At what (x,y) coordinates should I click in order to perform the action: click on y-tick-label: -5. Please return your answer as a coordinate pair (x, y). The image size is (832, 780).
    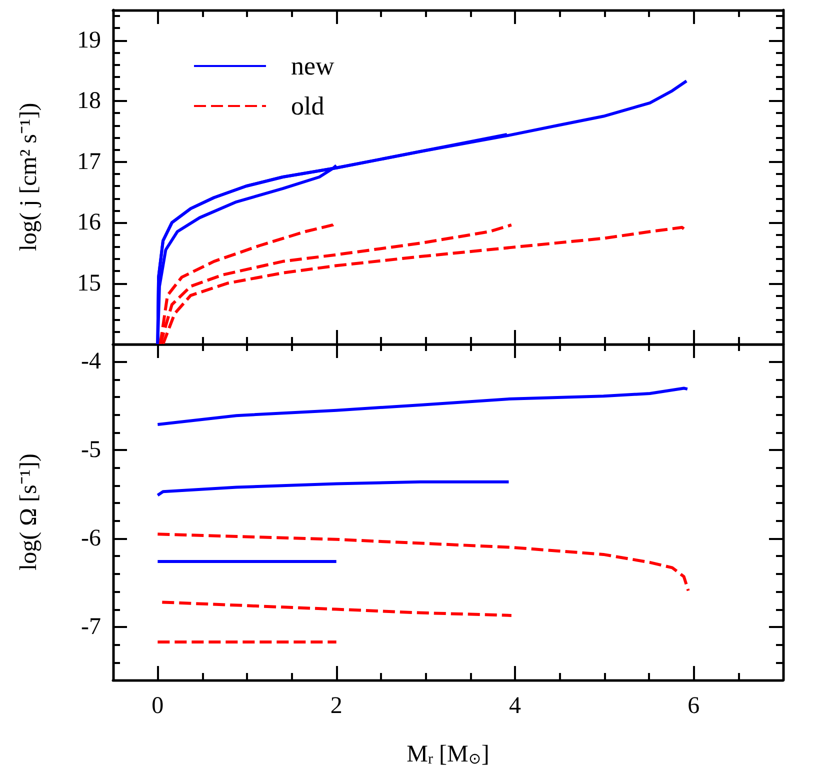
    Looking at the image, I should click on (91, 450).